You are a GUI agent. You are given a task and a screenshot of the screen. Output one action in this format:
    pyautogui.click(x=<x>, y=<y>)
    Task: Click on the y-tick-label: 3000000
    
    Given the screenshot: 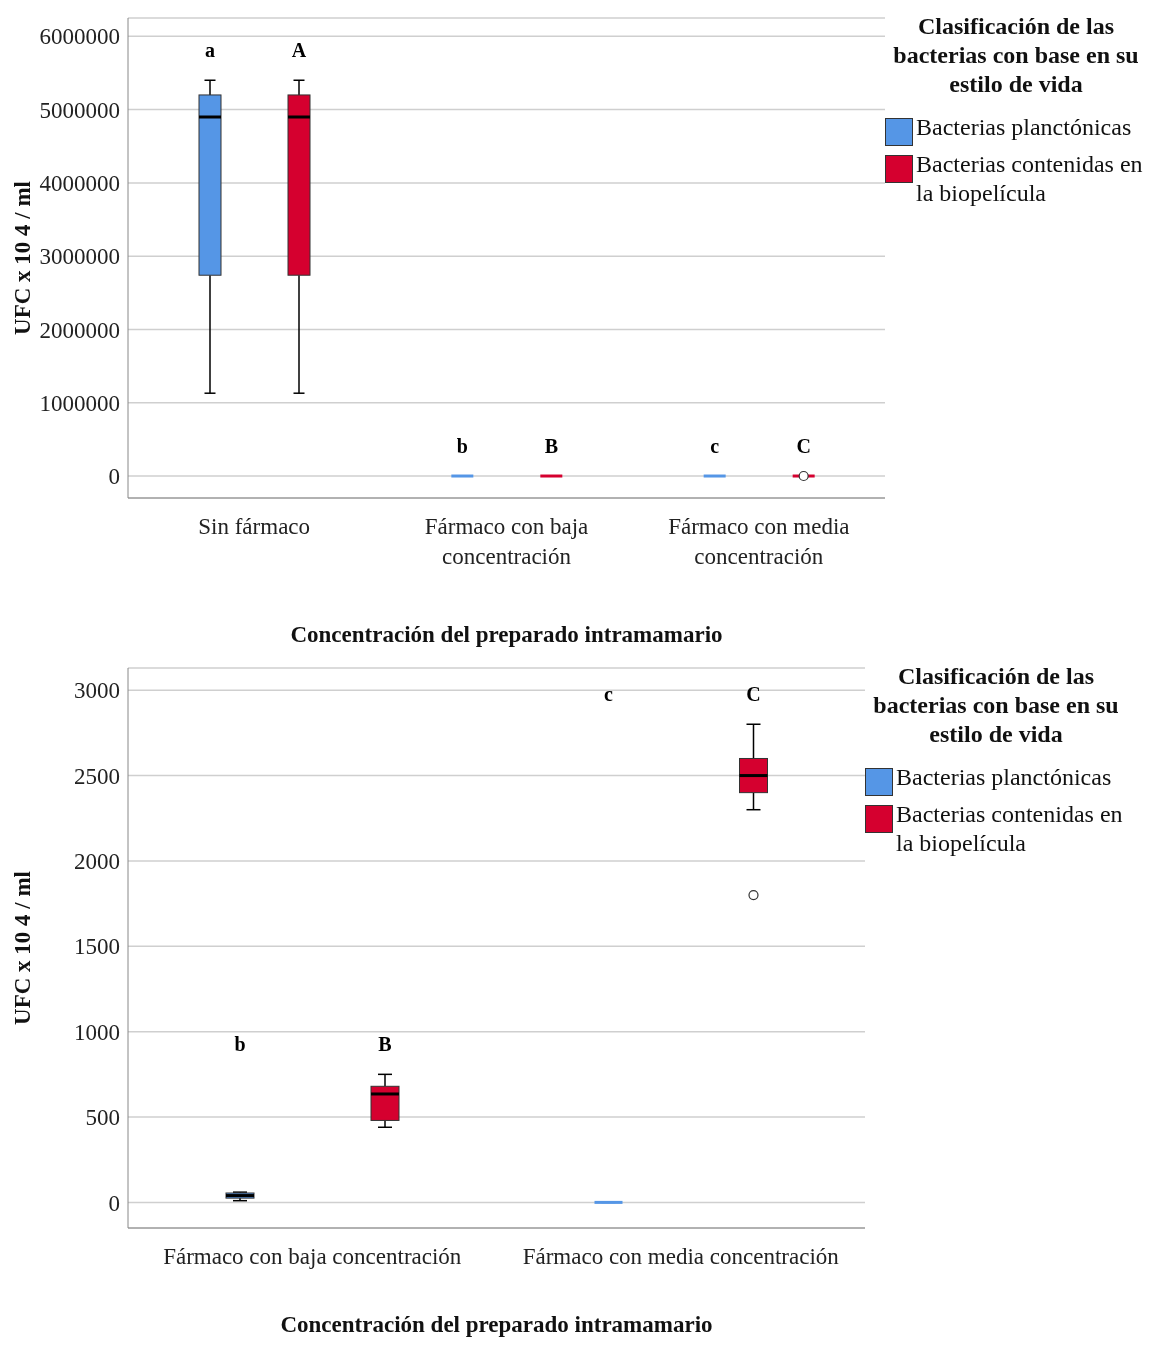 What is the action you would take?
    pyautogui.click(x=79, y=257)
    